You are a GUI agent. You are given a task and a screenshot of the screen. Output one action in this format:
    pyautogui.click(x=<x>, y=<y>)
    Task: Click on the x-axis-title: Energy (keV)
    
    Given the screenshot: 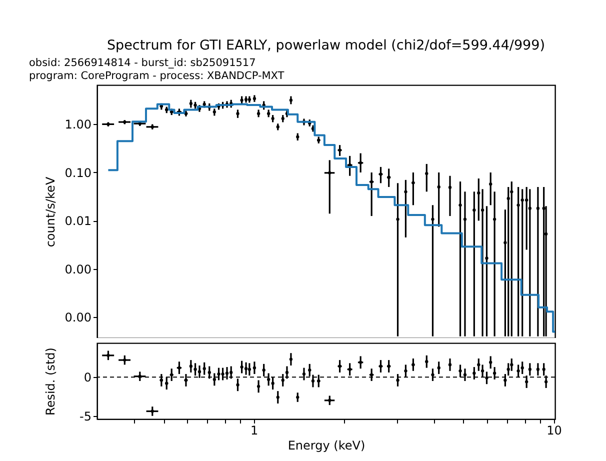 What is the action you would take?
    pyautogui.click(x=327, y=445)
    